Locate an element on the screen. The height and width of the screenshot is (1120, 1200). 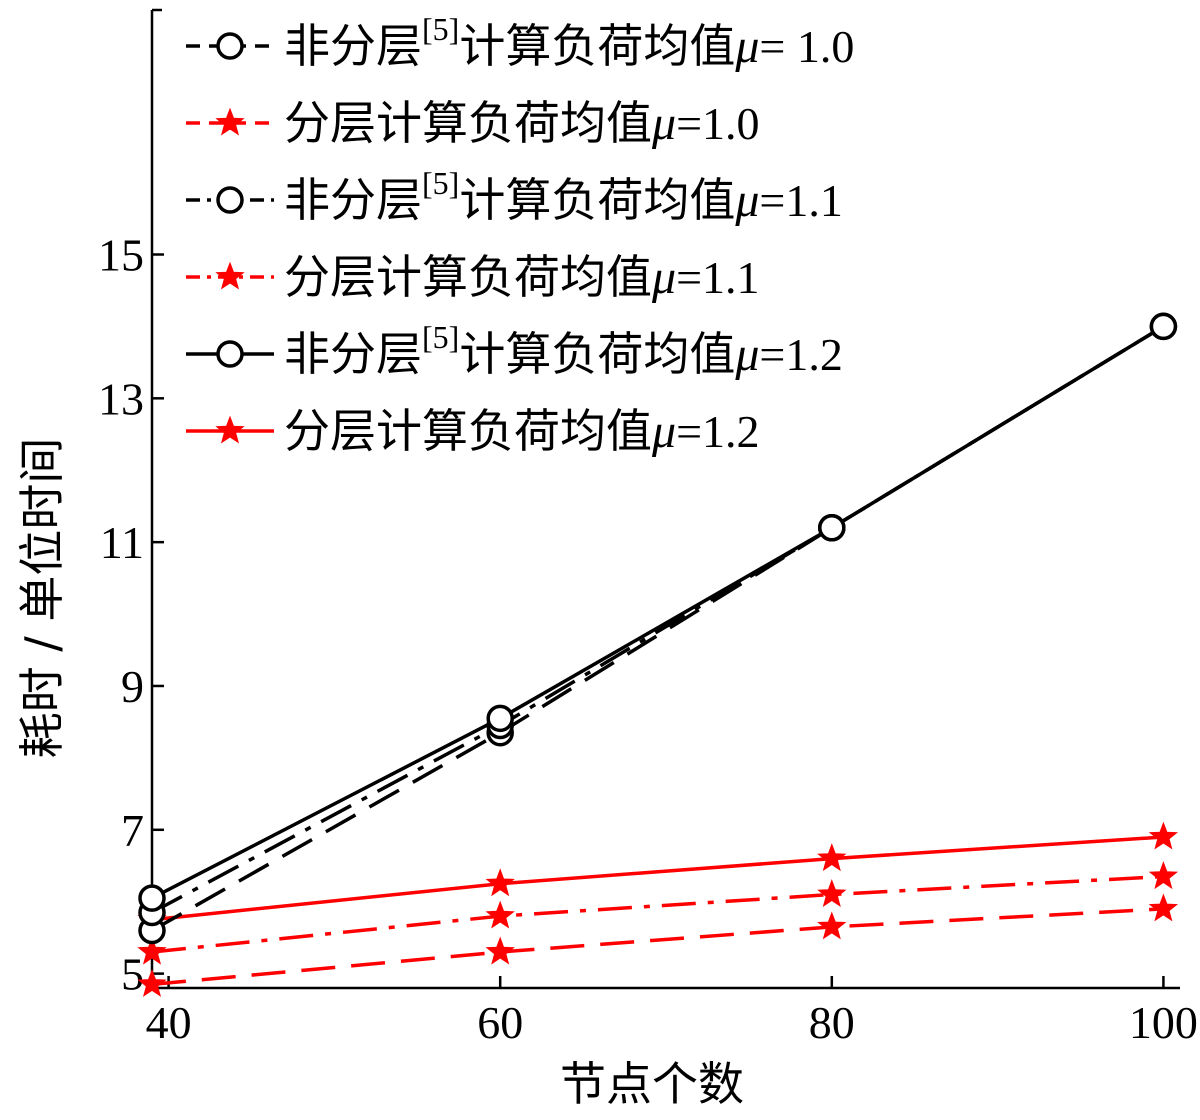
x-tick-label: 80 is located at coordinates (832, 1022).